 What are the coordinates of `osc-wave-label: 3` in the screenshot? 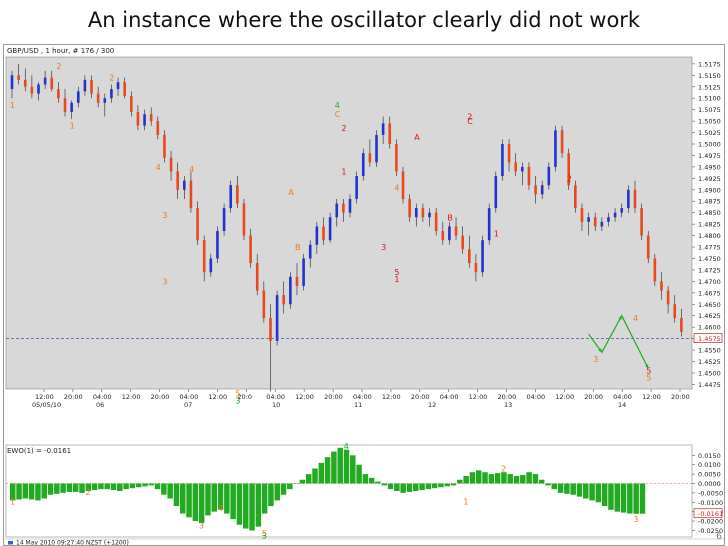 It's located at (635, 519).